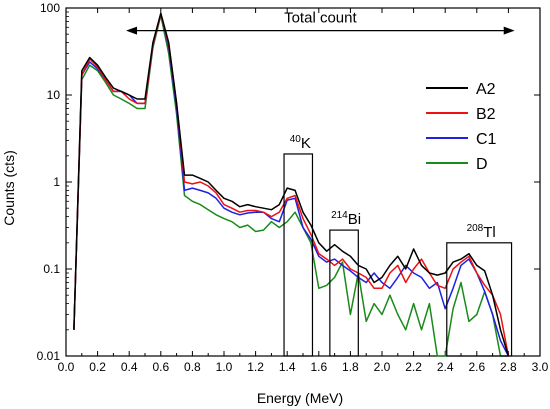 The height and width of the screenshot is (409, 550). Describe the element at coordinates (318, 367) in the screenshot. I see `x-tick-label: 1.6` at that location.